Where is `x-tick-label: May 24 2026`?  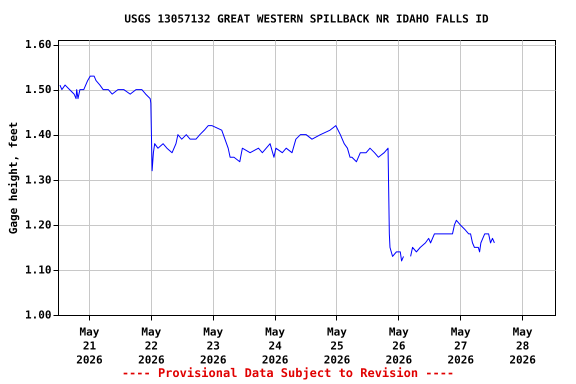 x-tick-label: May 24 2026 is located at coordinates (275, 346).